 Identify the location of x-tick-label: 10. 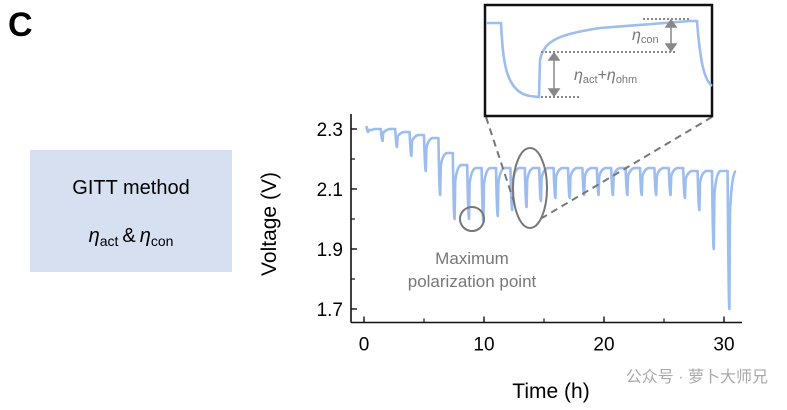
(483, 345).